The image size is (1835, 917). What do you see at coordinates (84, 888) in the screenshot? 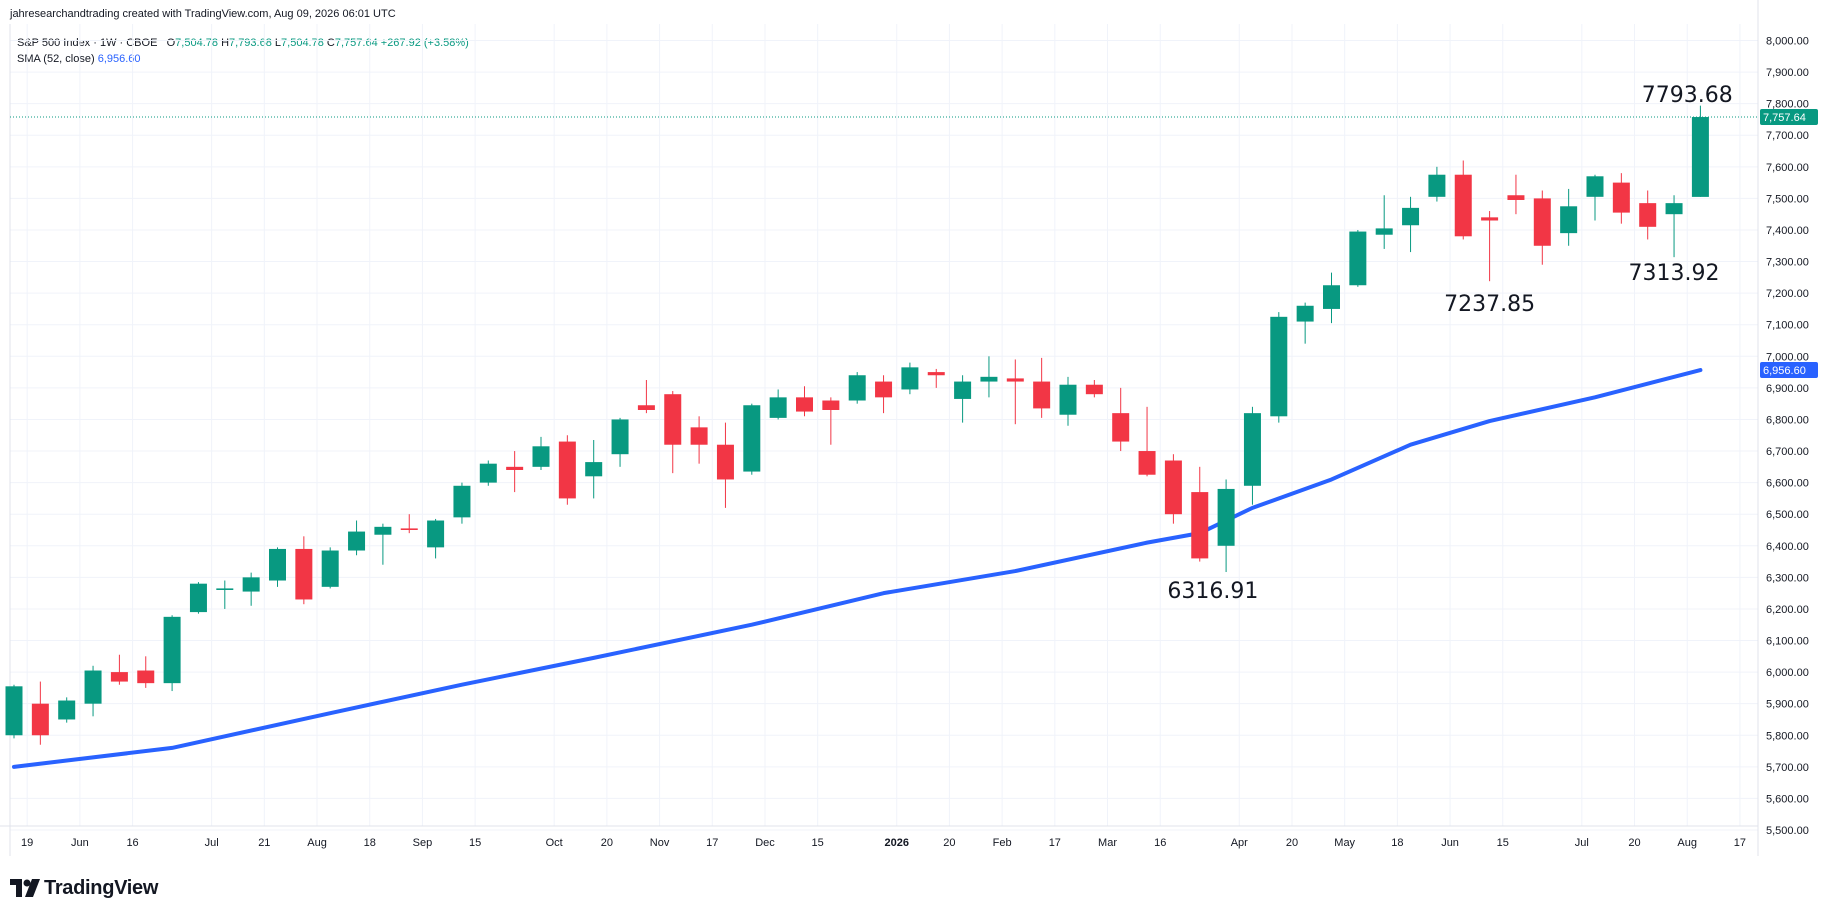
I see `tradingview-logo: TradingView` at bounding box center [84, 888].